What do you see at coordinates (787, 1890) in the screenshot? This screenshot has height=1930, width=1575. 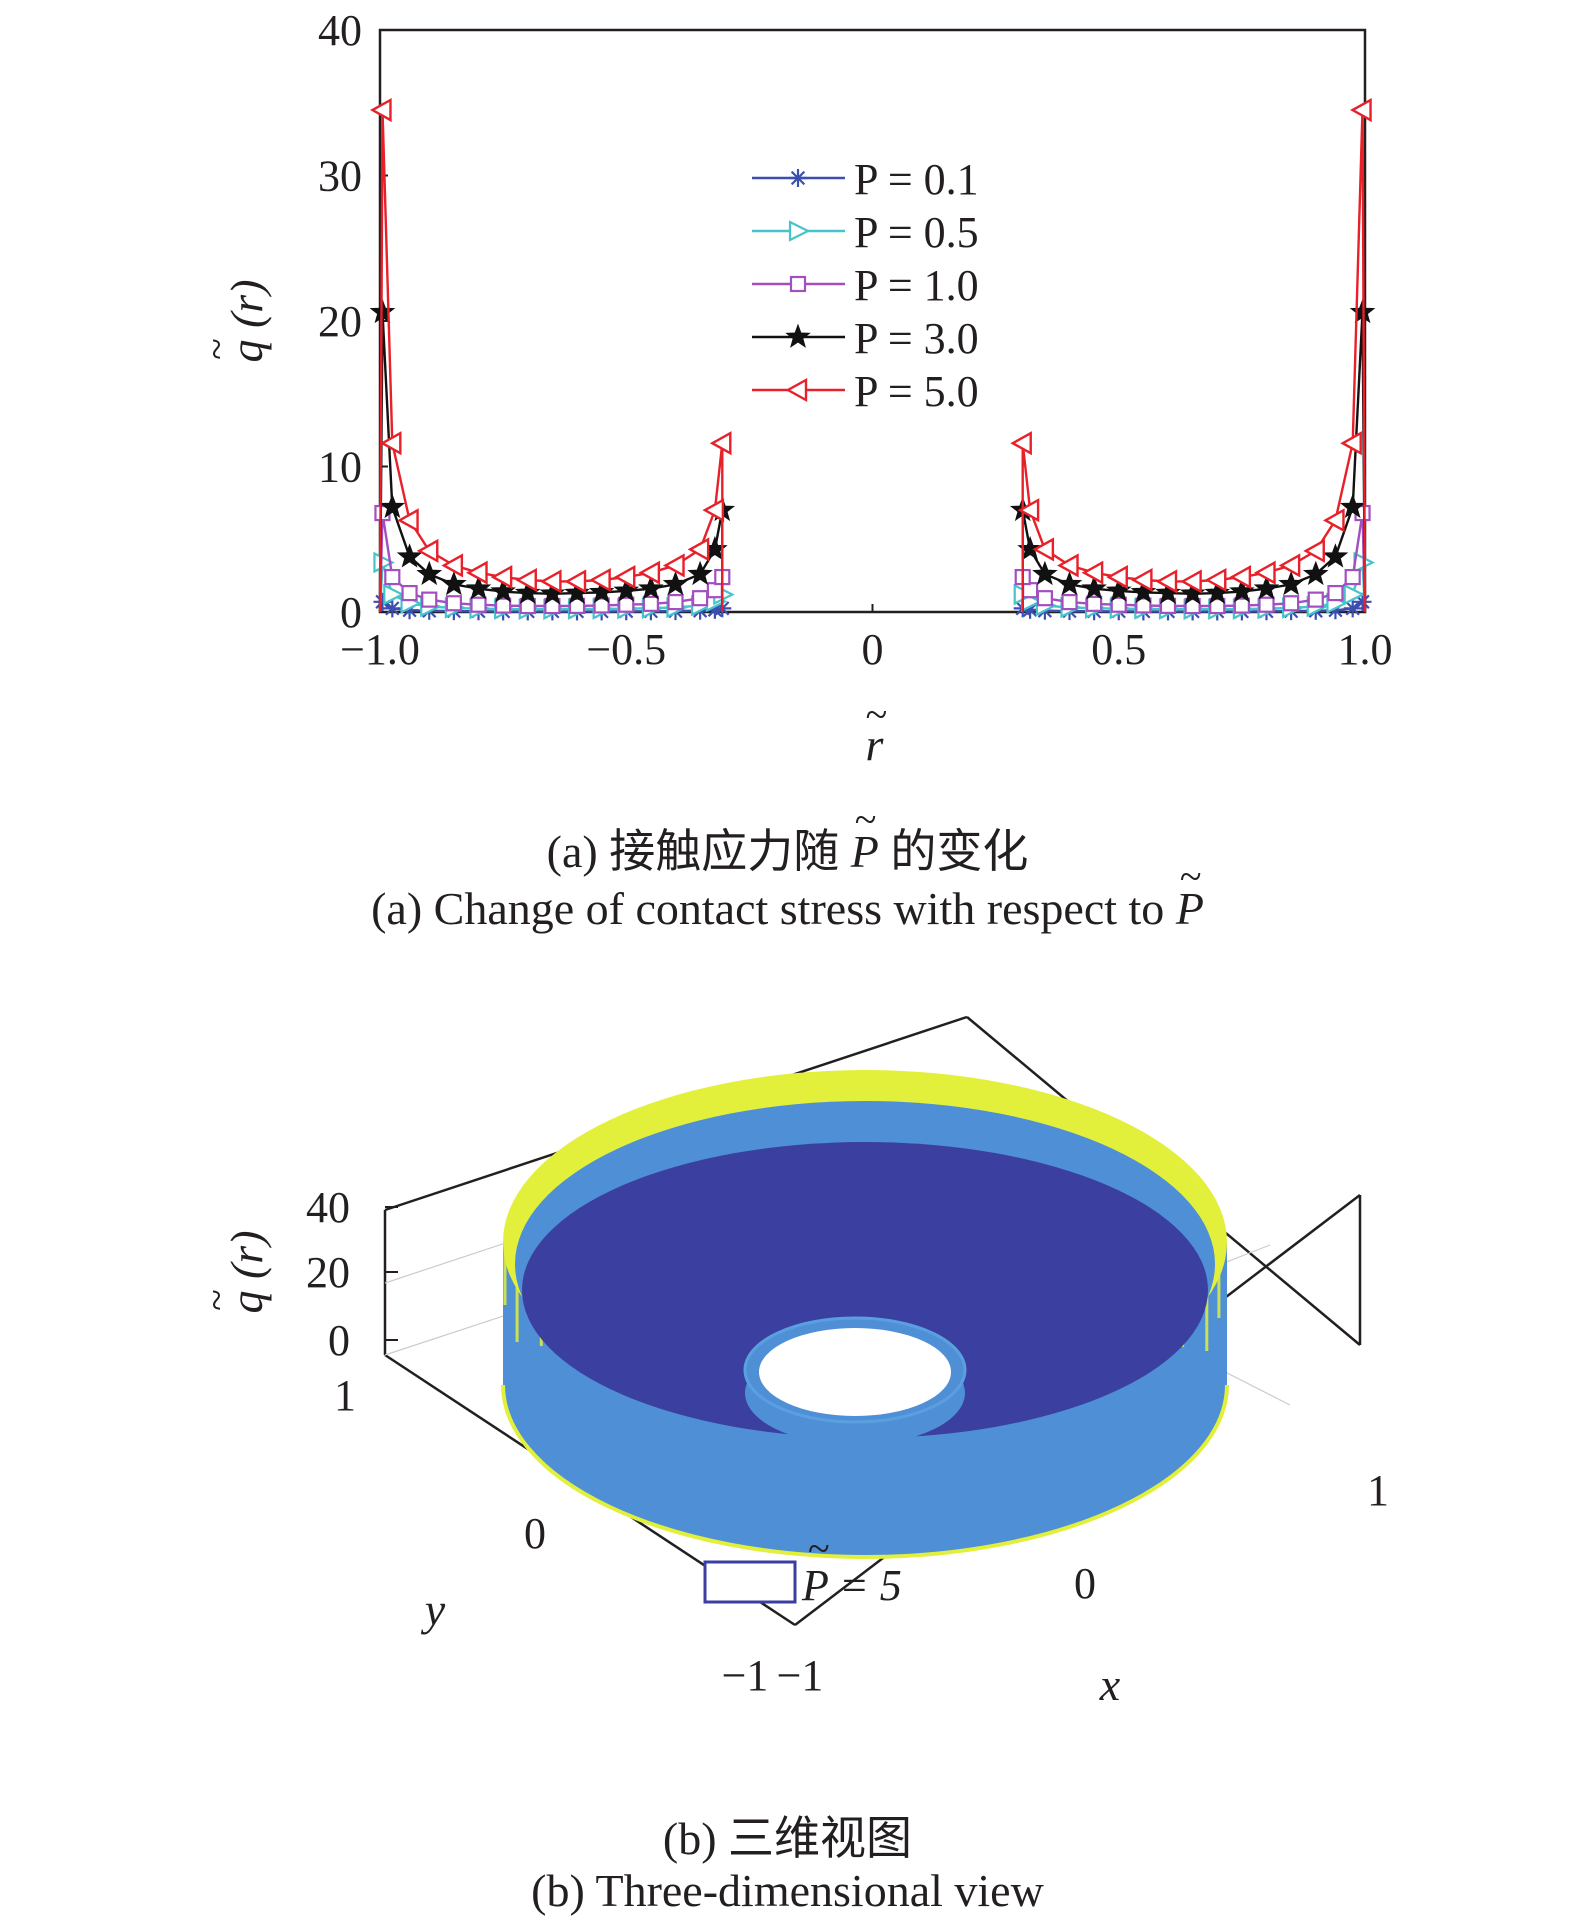 I see `caption-b-en: (b) Three-dimensional view` at bounding box center [787, 1890].